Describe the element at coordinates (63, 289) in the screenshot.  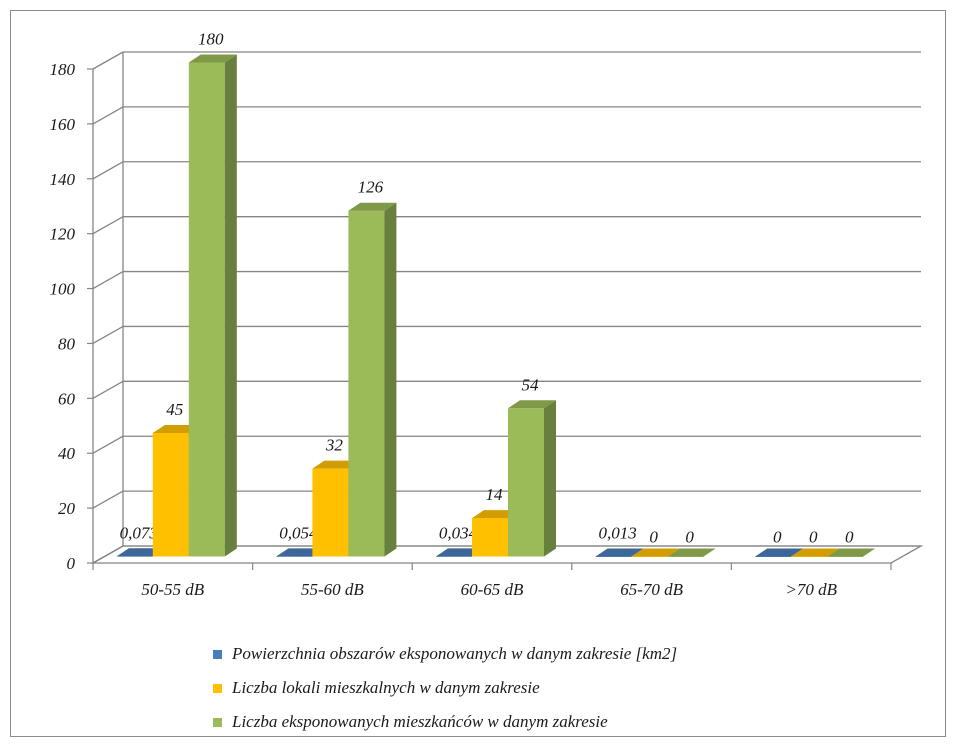
I see `y-tick-label: 100` at that location.